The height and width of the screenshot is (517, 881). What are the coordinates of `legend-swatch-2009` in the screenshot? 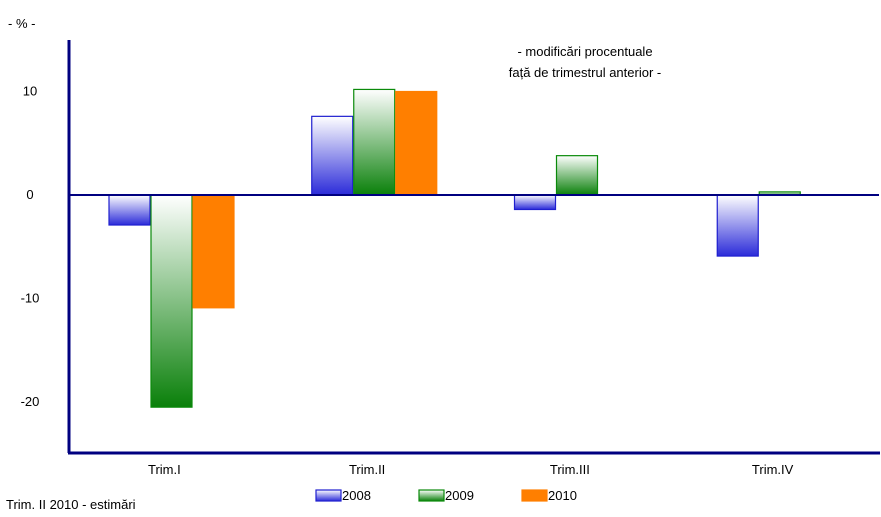 It's located at (431, 495).